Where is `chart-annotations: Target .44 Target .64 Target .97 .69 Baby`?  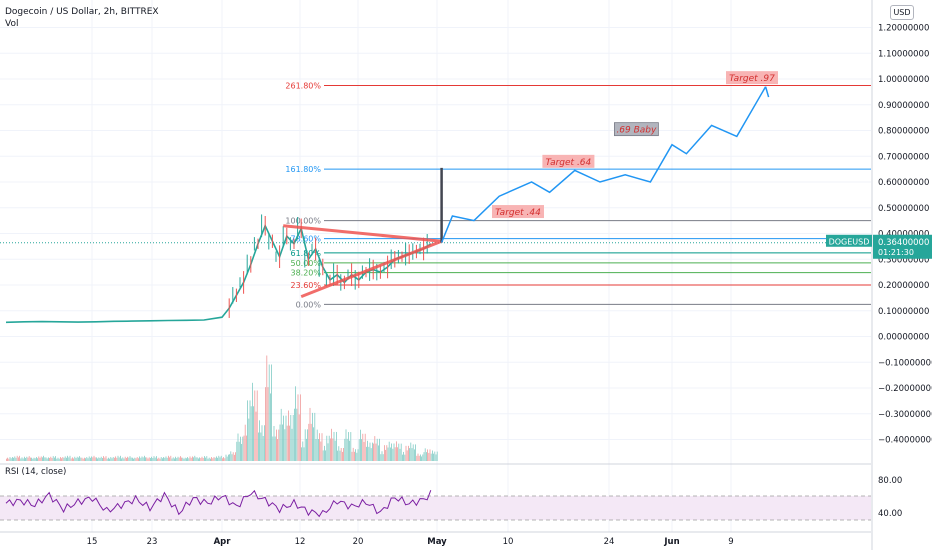
chart-annotations: Target .44 Target .64 Target .97 .69 Baby is located at coordinates (635, 145).